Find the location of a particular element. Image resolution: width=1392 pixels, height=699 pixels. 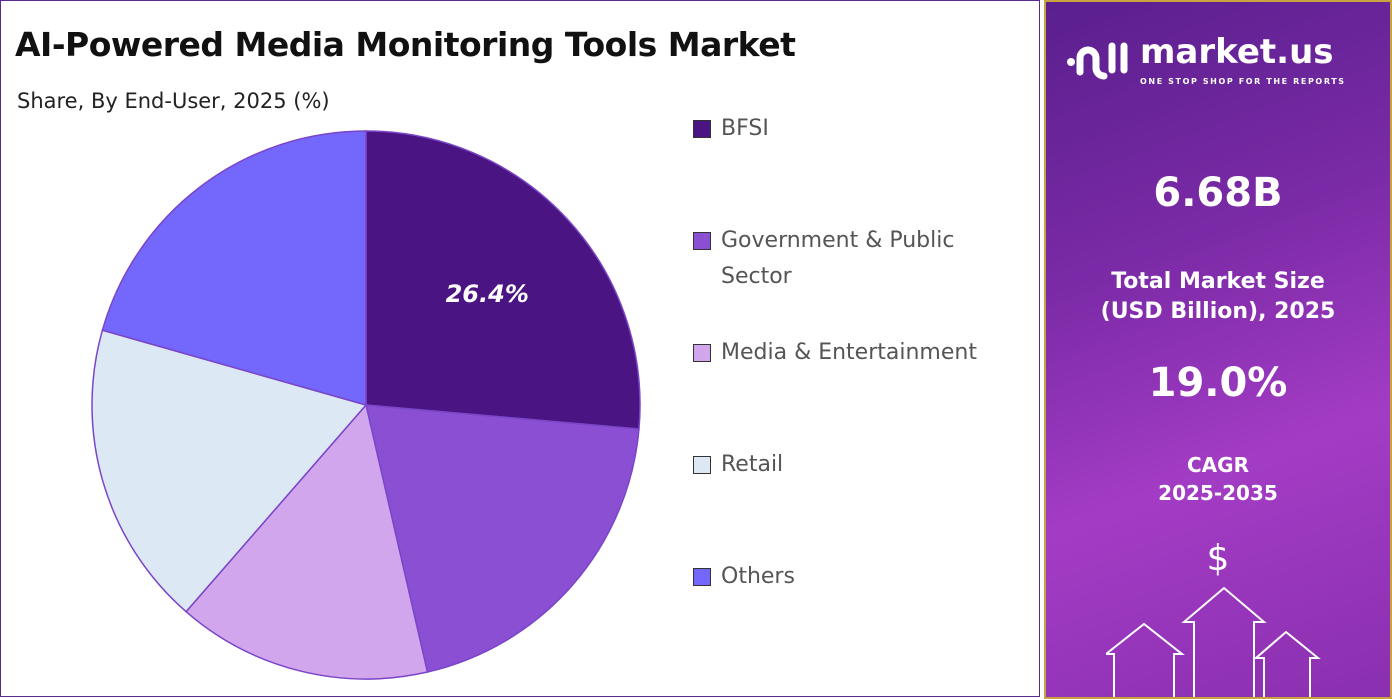

logo-icon is located at coordinates (1097, 61).